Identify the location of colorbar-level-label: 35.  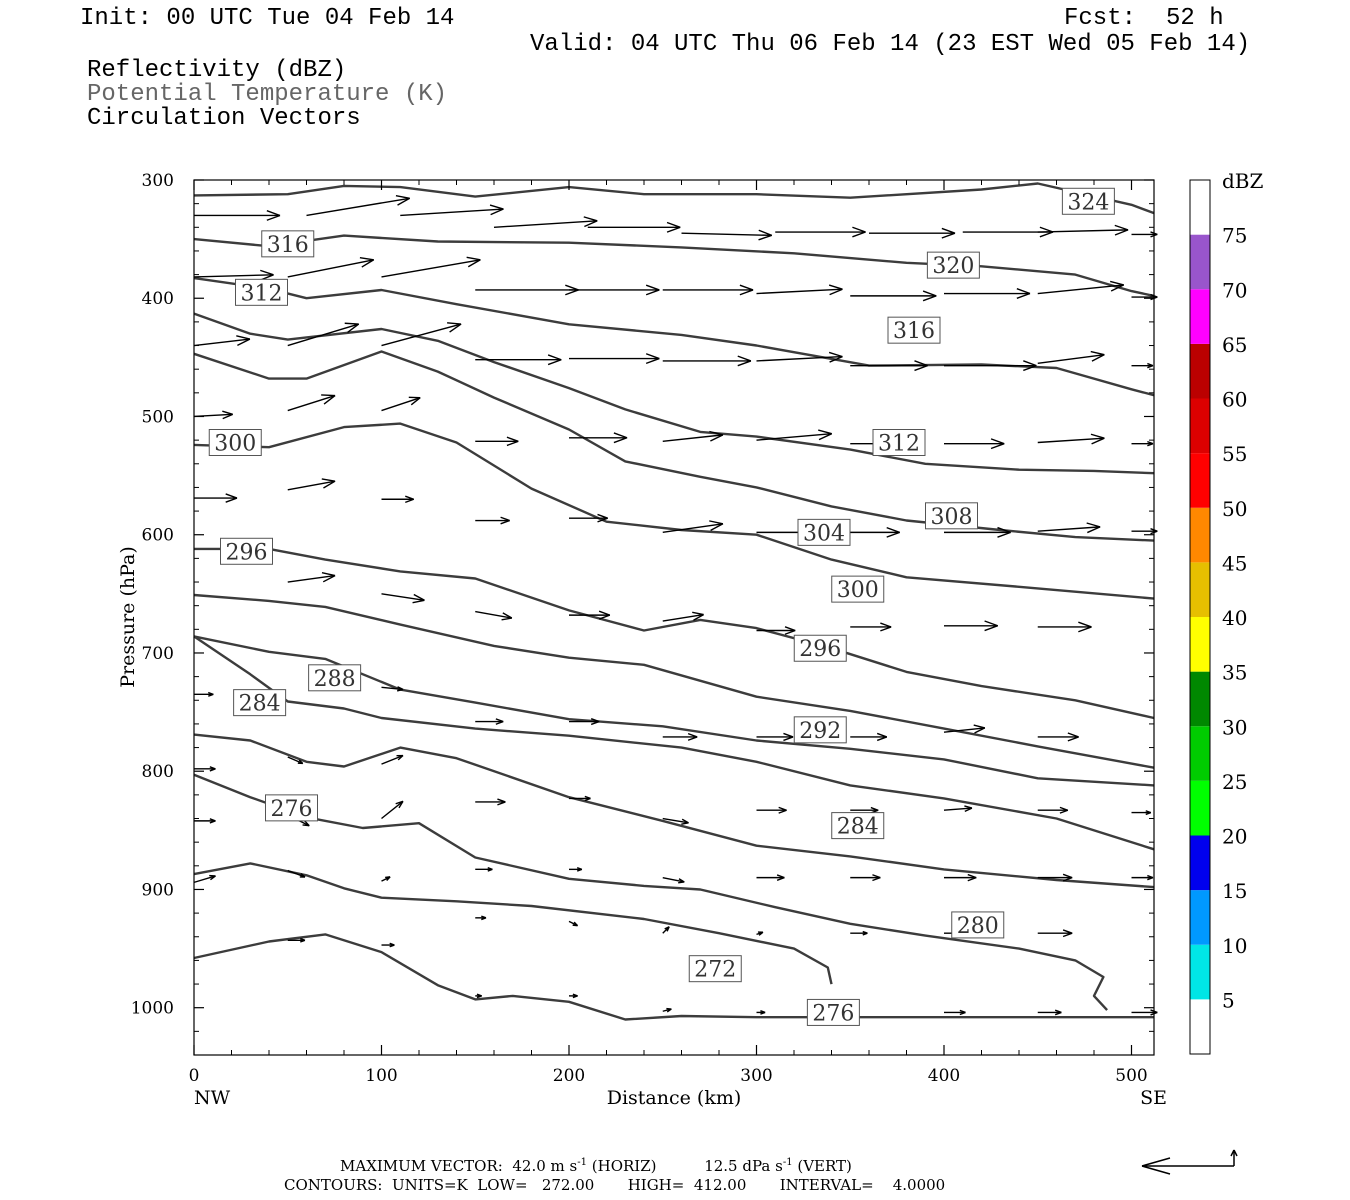
(1234, 673).